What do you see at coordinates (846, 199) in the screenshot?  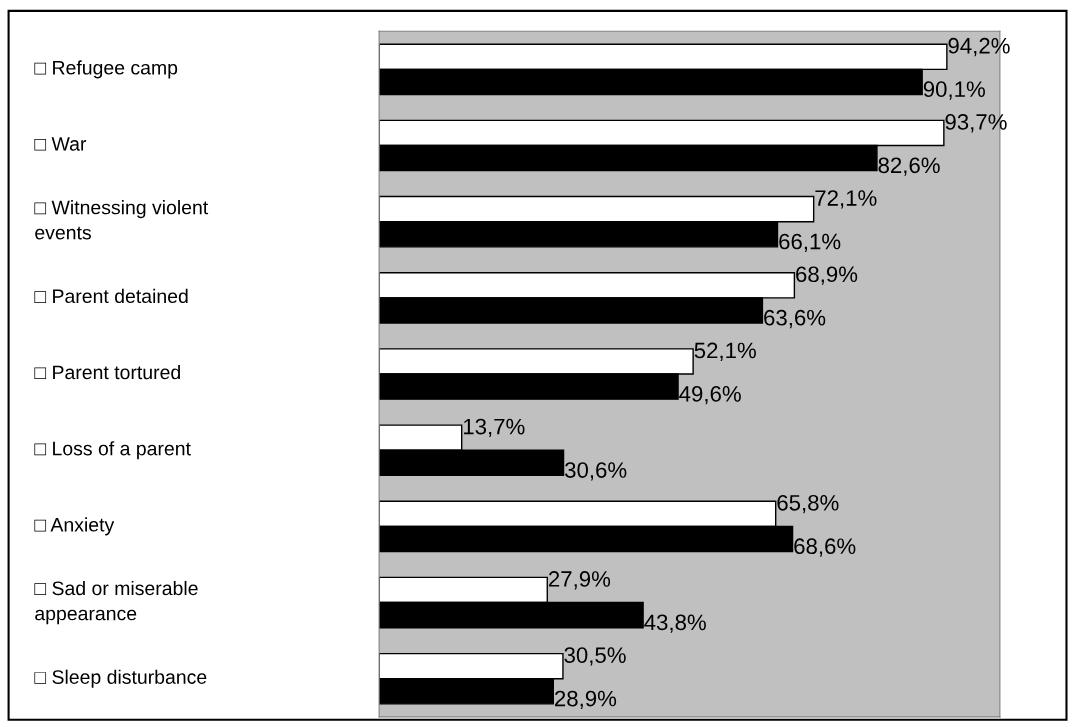 I see `data-label: 72,1%` at bounding box center [846, 199].